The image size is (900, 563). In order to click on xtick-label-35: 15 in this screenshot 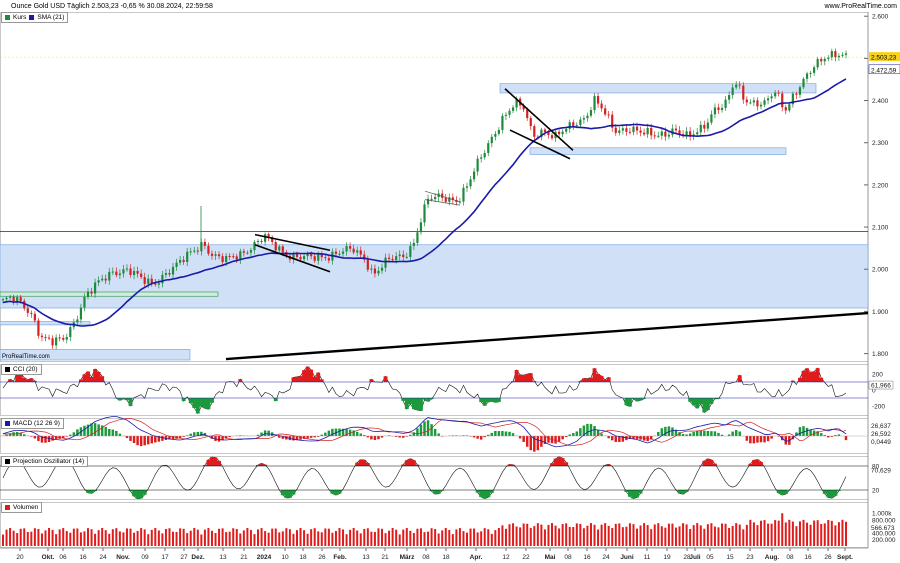, I will do `click(730, 557)`.